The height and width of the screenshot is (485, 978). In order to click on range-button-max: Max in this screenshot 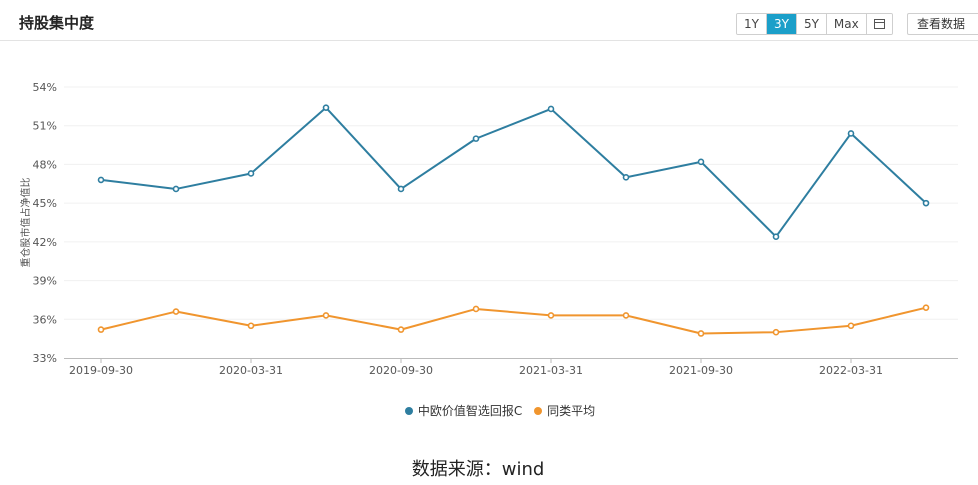, I will do `click(846, 24)`.